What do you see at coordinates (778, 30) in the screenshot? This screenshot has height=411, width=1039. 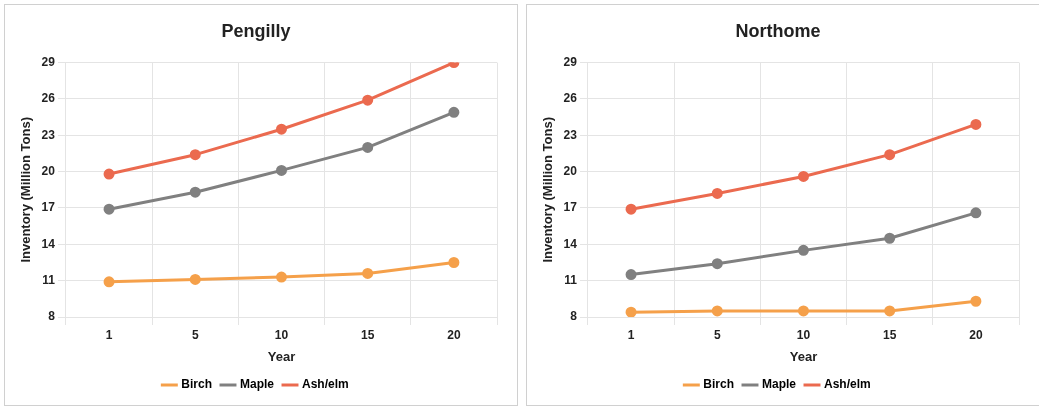 I see `chart-title: Northome` at bounding box center [778, 30].